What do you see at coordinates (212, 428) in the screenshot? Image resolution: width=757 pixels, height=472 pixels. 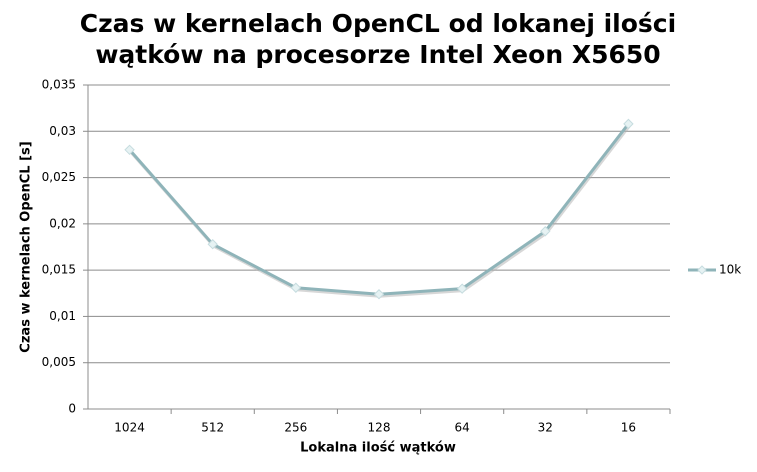 I see `x-tick-label: 512` at bounding box center [212, 428].